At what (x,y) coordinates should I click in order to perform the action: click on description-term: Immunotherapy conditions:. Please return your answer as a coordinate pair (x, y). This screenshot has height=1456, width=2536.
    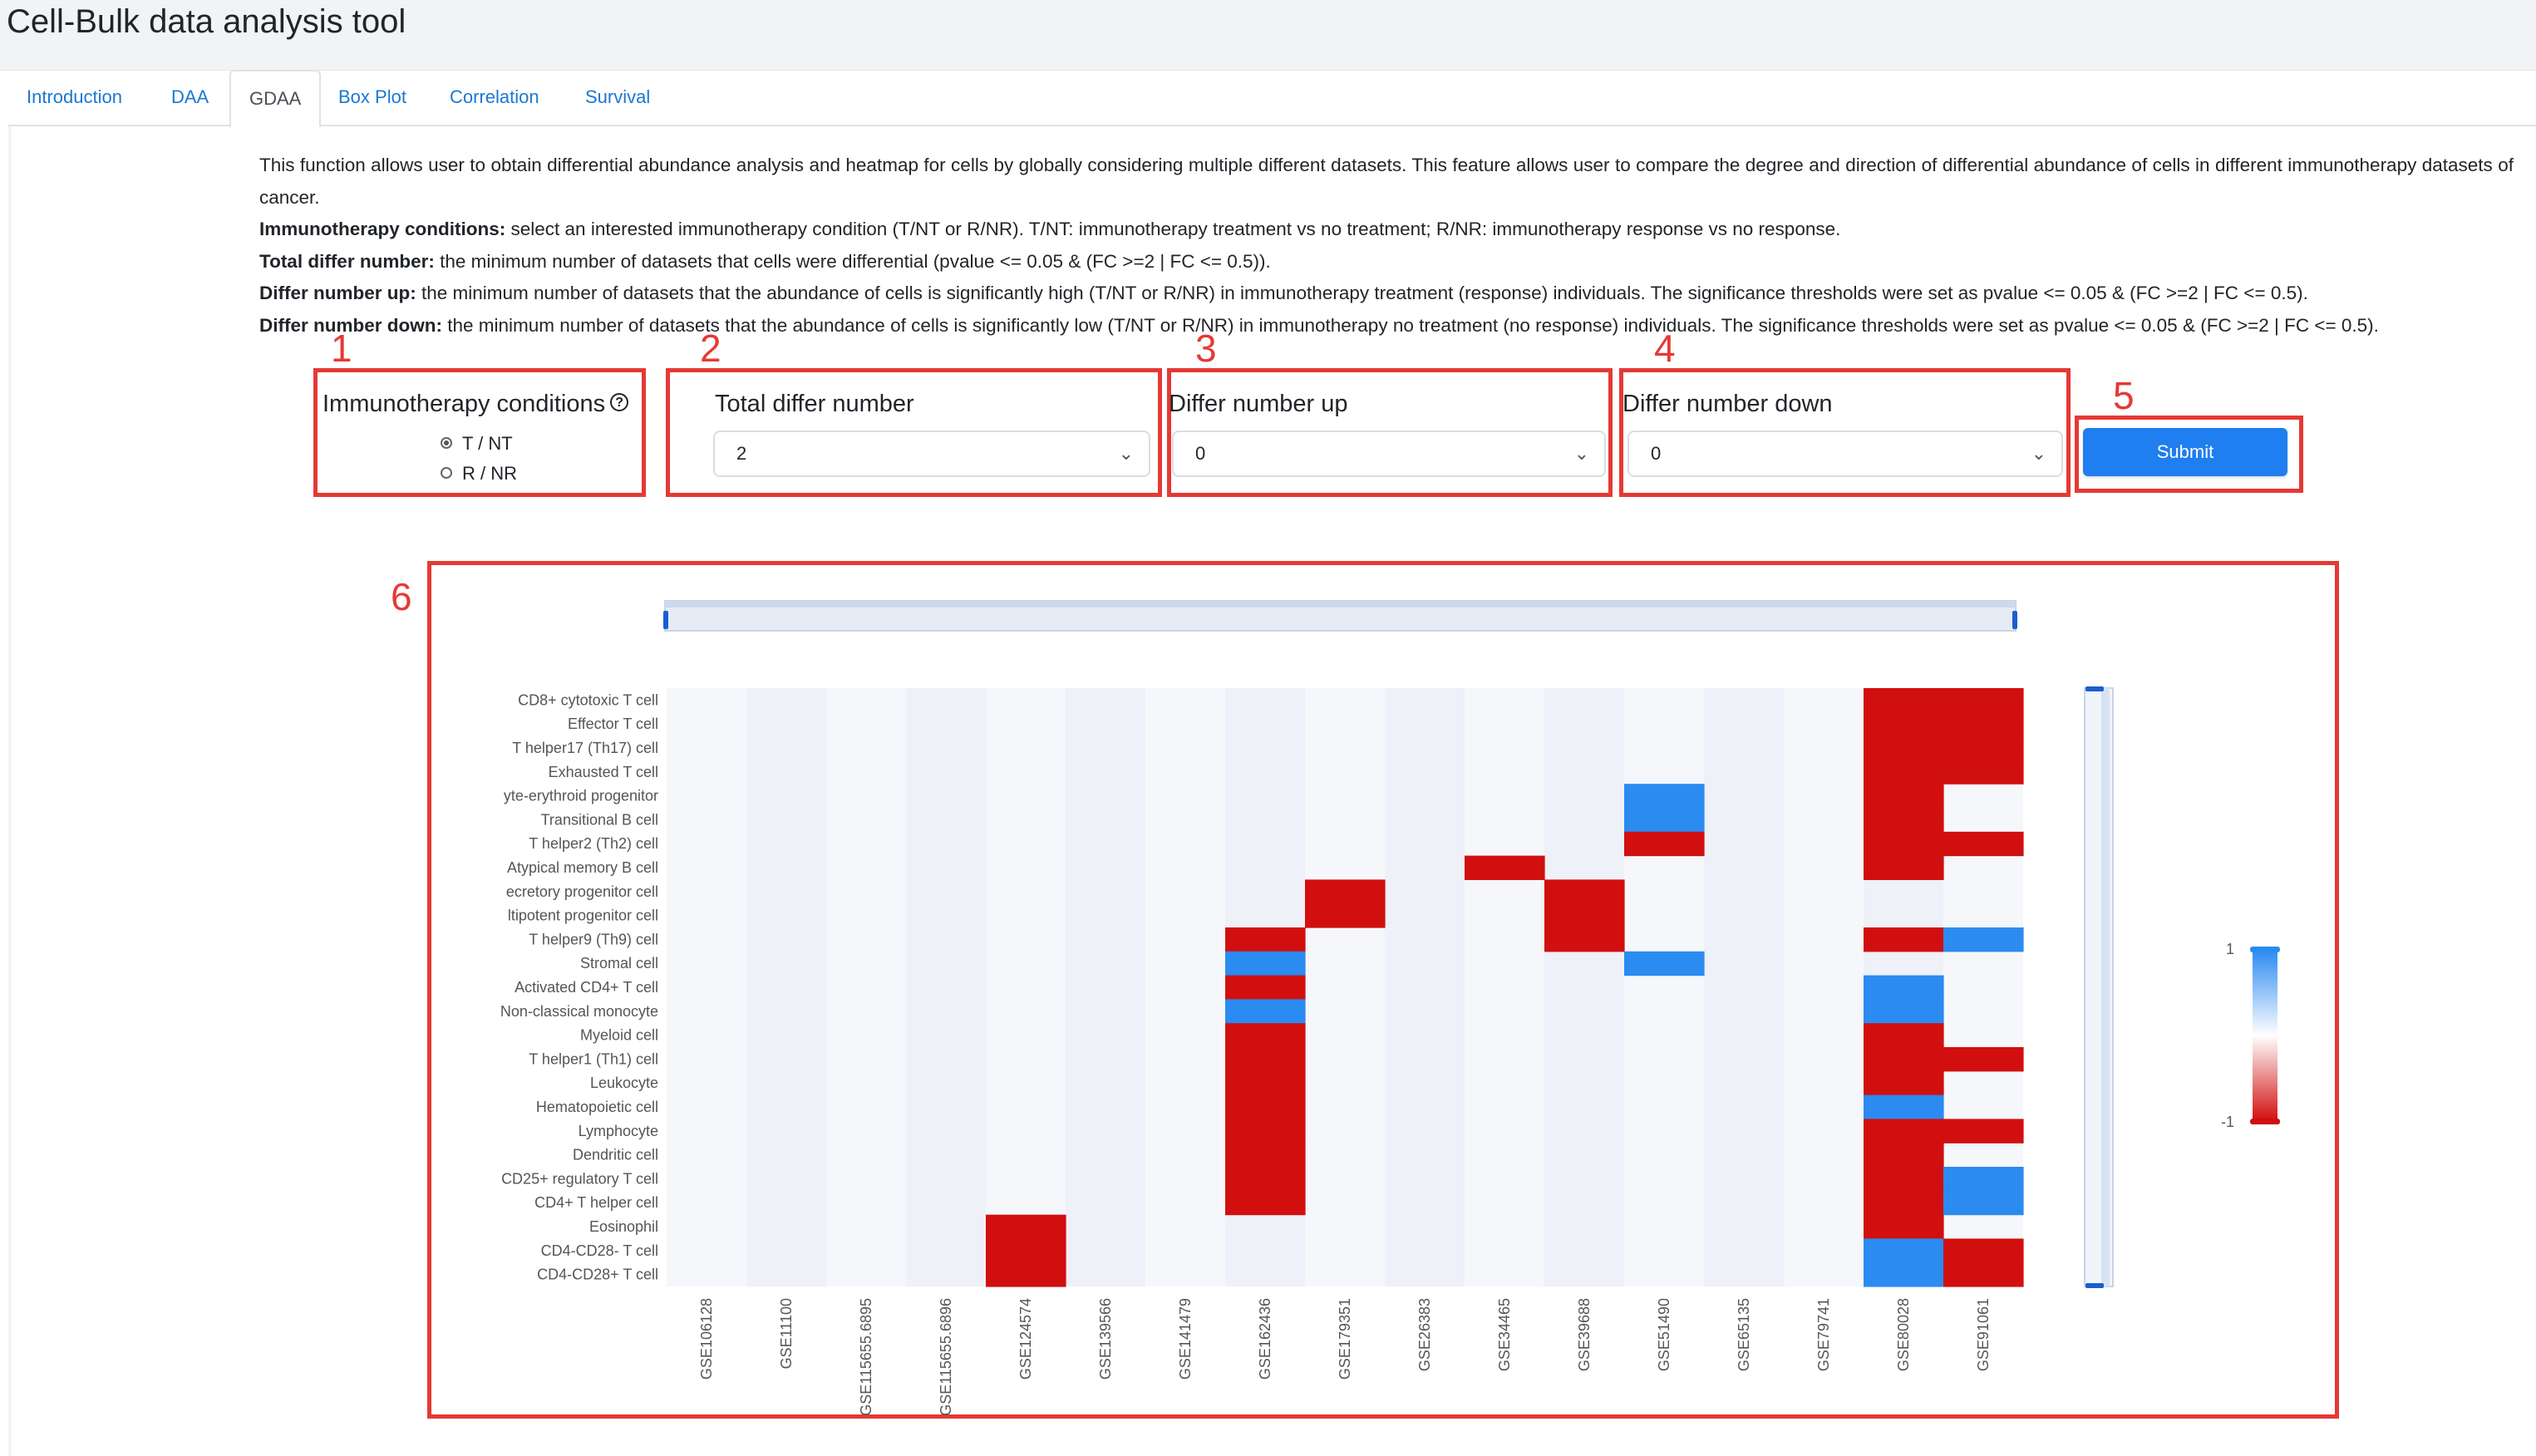
    Looking at the image, I should click on (382, 229).